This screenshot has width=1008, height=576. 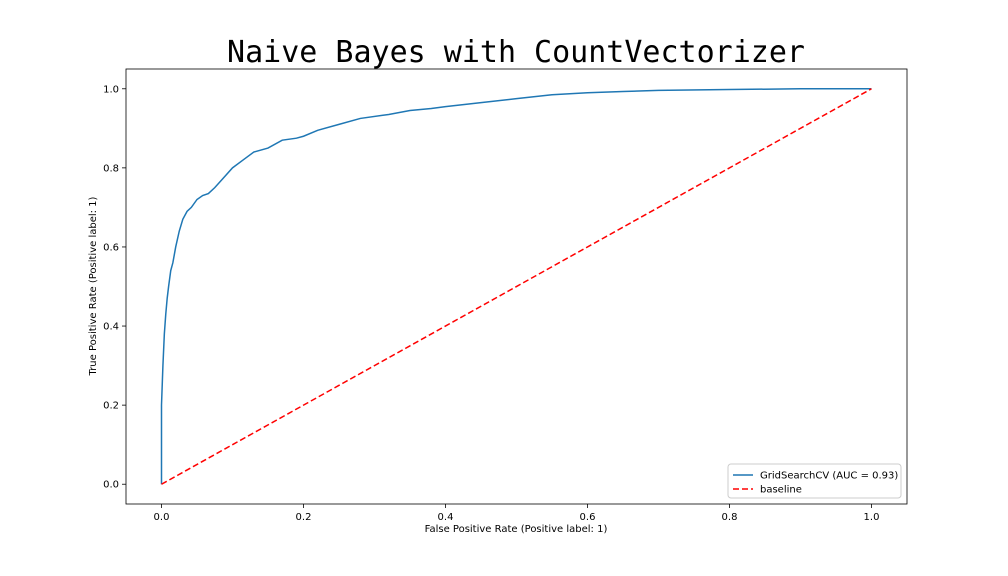 I want to click on y-tick-label: 1.0, so click(x=111, y=89).